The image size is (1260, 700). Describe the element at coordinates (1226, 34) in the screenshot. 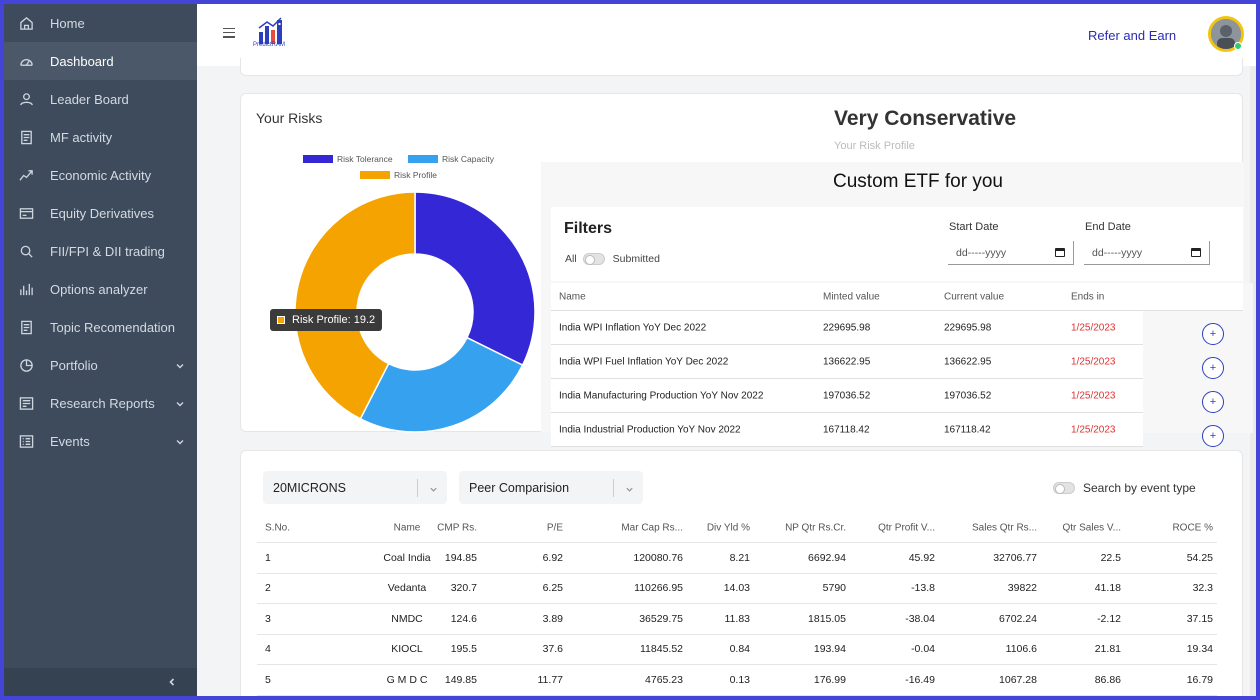

I see `user-avatar` at that location.